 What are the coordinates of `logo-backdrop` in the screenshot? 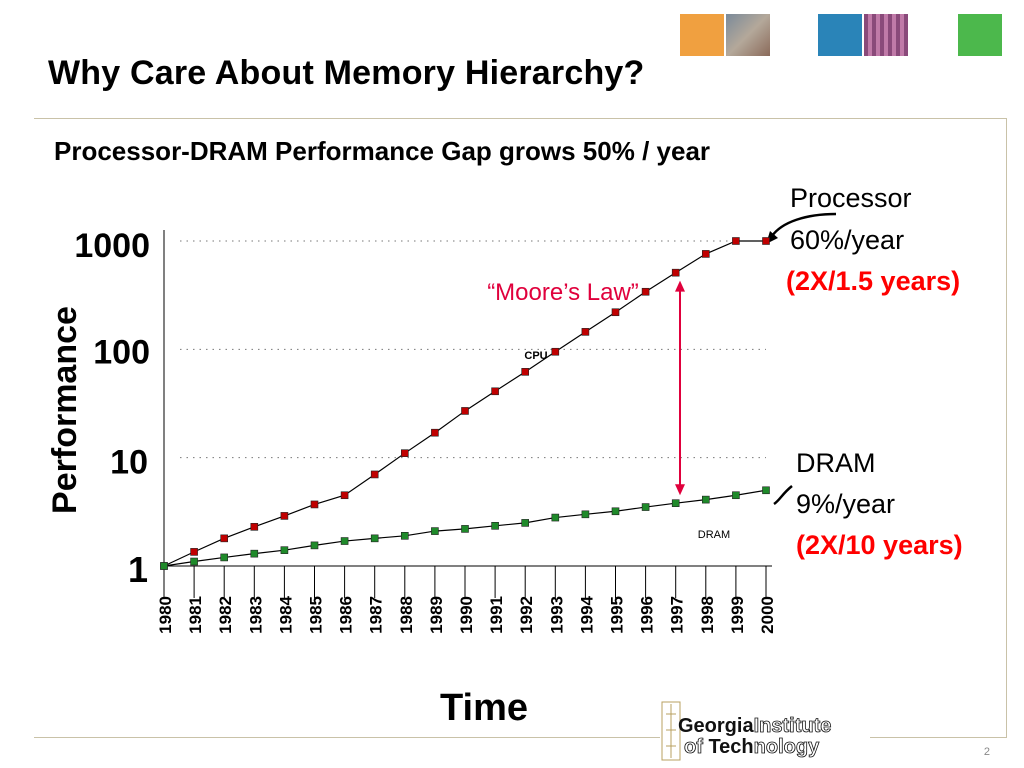 It's located at (765, 729).